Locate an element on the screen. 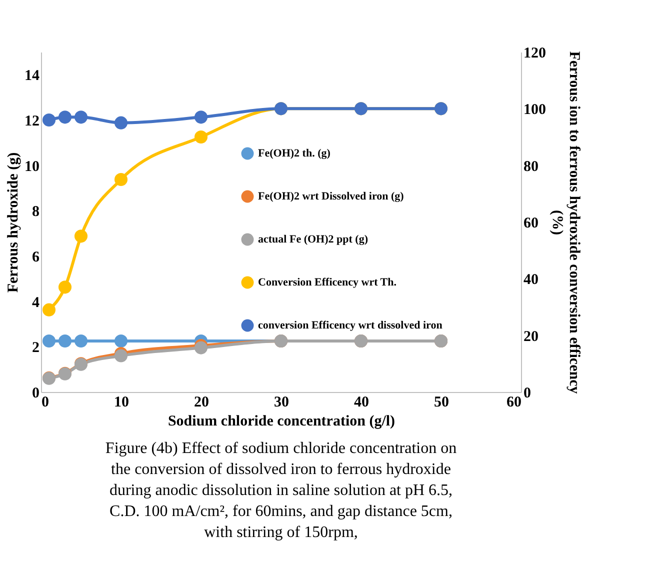 The image size is (649, 577). text: Figure (4b) Effect of sodium chloride concentration on the conversion of dissolved iron to ferrous hydroxide during anodic dissolution in saline solution at pH 6.5, C.D. 100 mA/cm², for 60mins, and gap distance 5cm, with stirring of 150rpm, is located at coordinates (281, 490).